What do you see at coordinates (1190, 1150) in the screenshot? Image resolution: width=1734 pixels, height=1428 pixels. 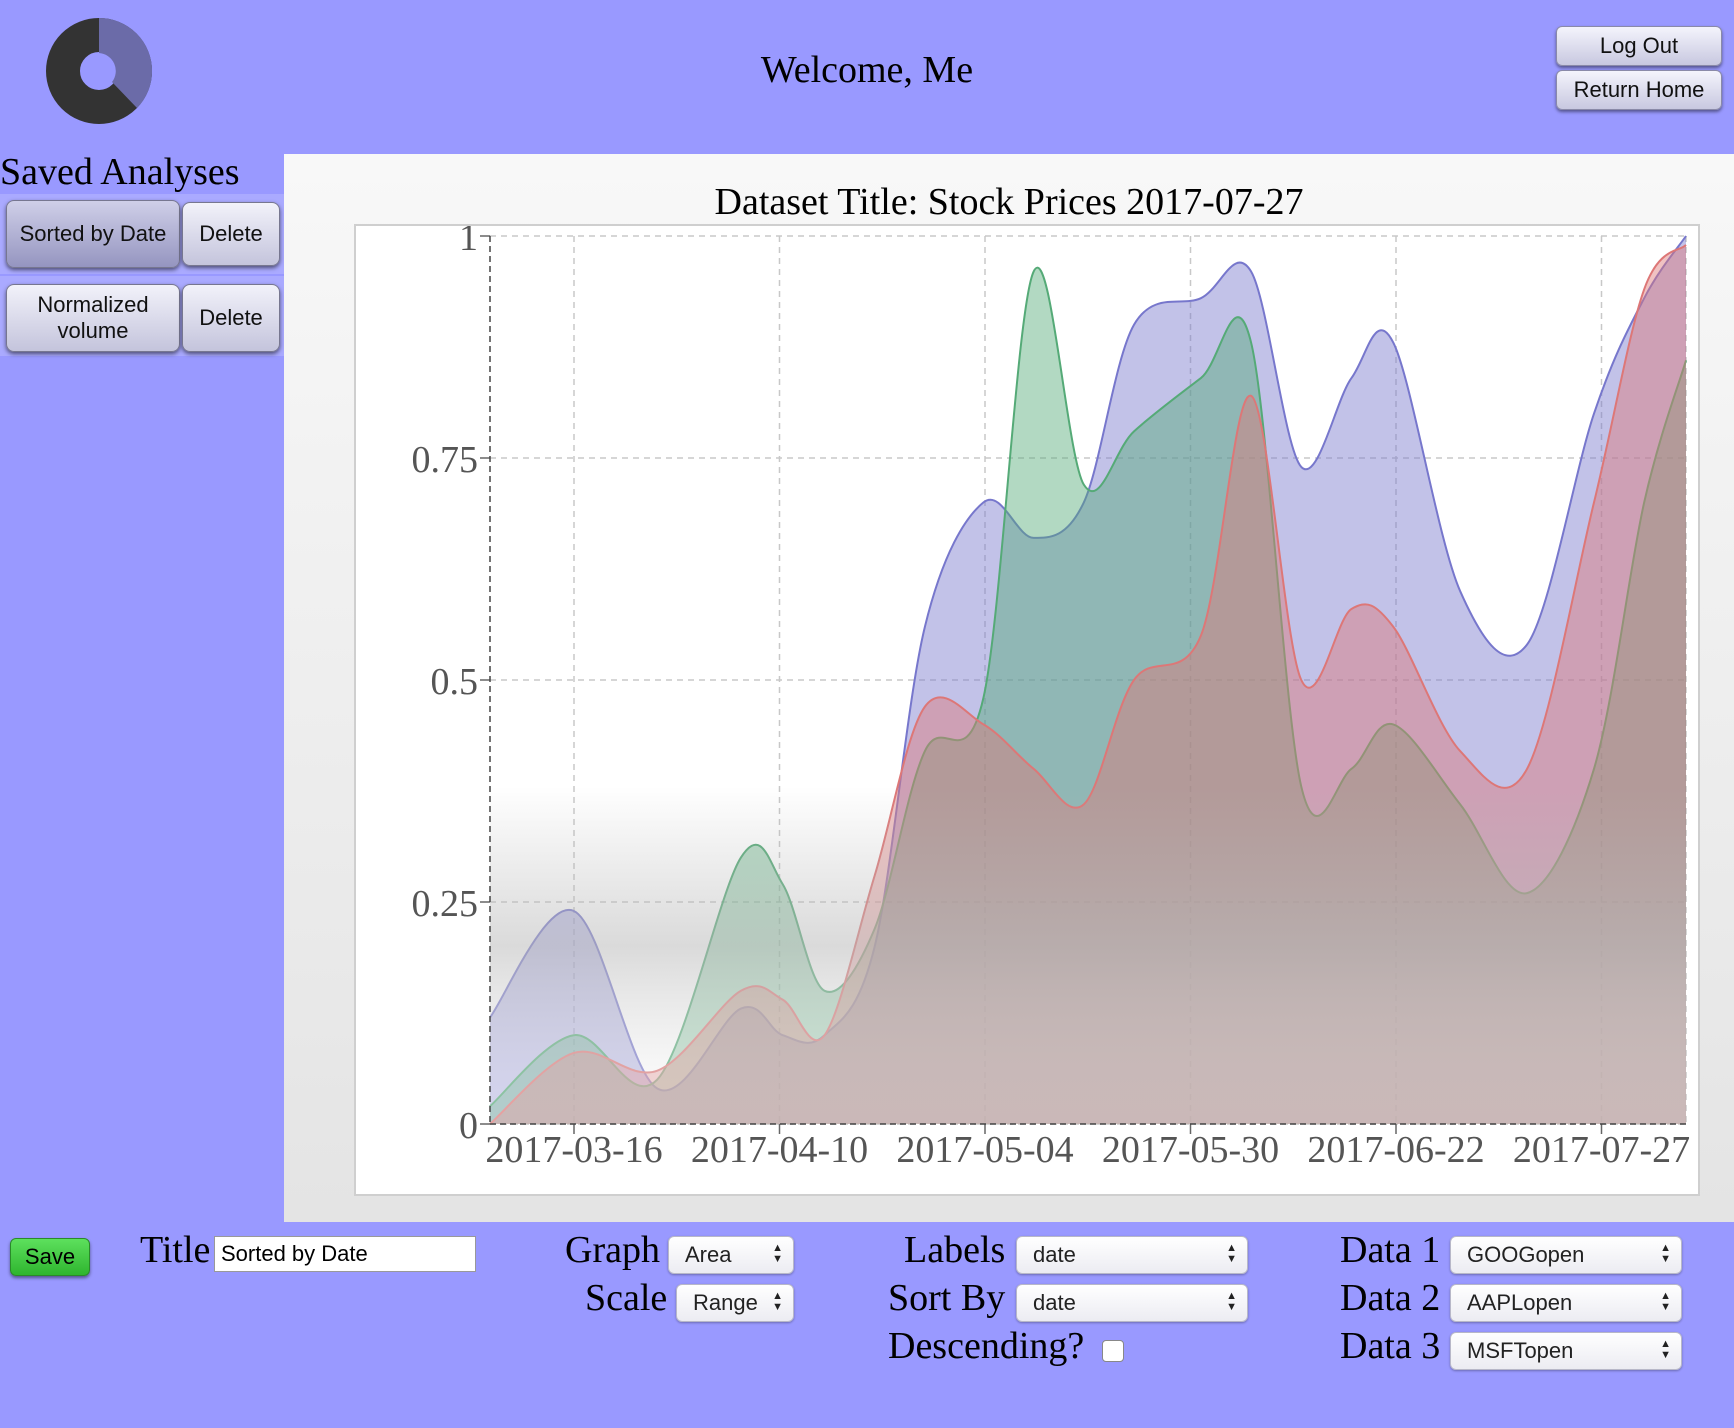 I see `x-tick-label: 2017-05-30` at bounding box center [1190, 1150].